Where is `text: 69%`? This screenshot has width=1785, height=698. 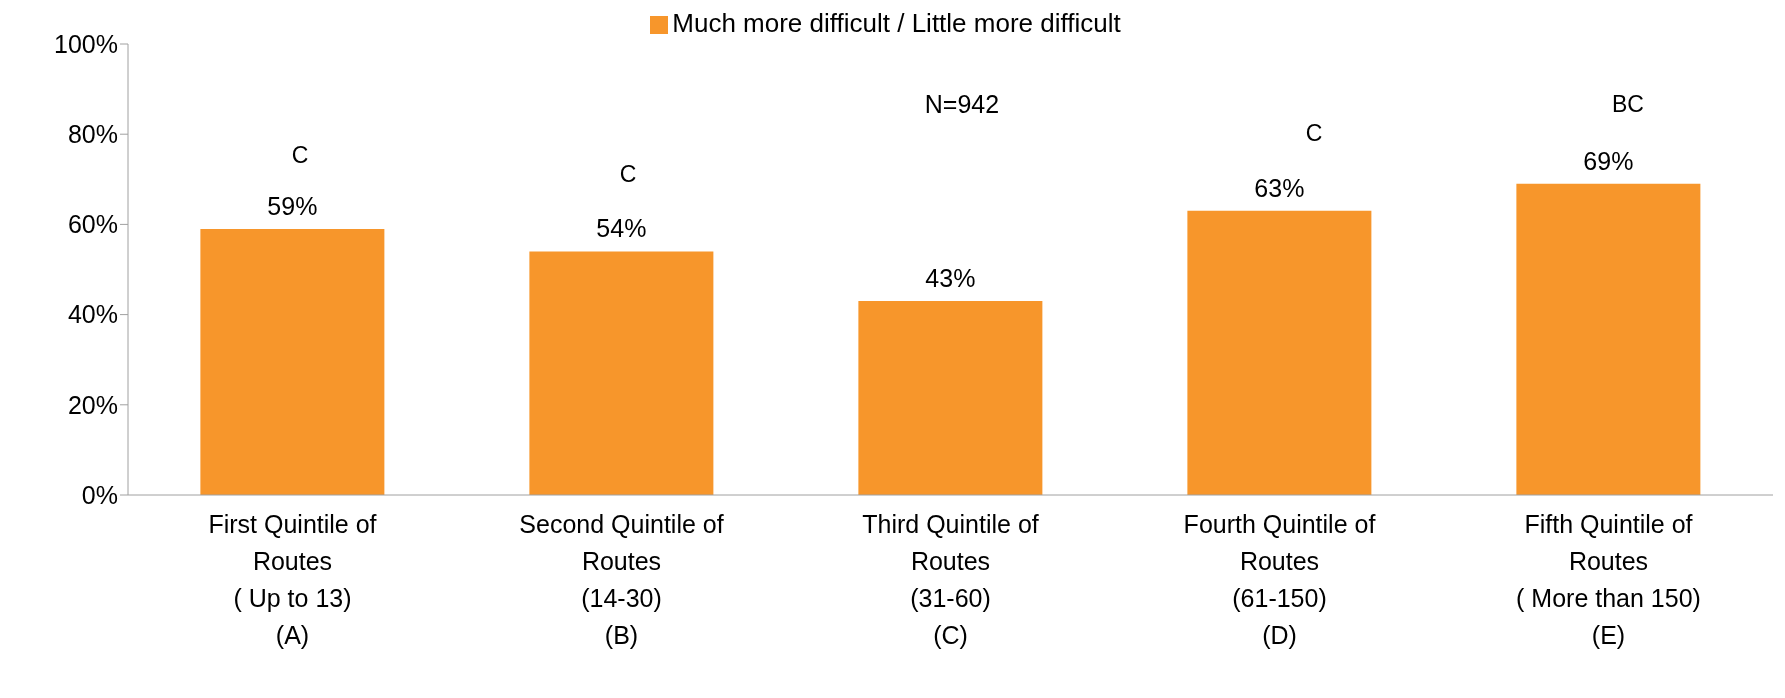
text: 69% is located at coordinates (1608, 160).